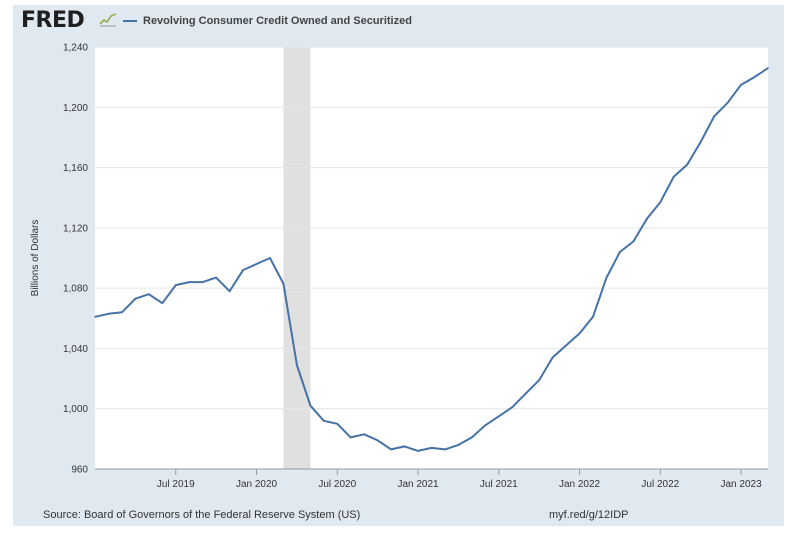  I want to click on recession-band, so click(297, 258).